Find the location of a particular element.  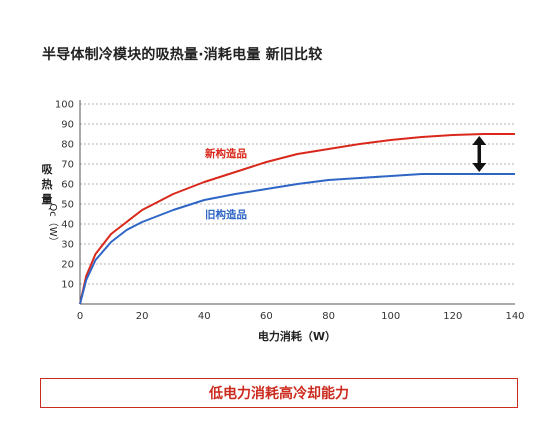

x-tick-0: 0 is located at coordinates (80, 316).